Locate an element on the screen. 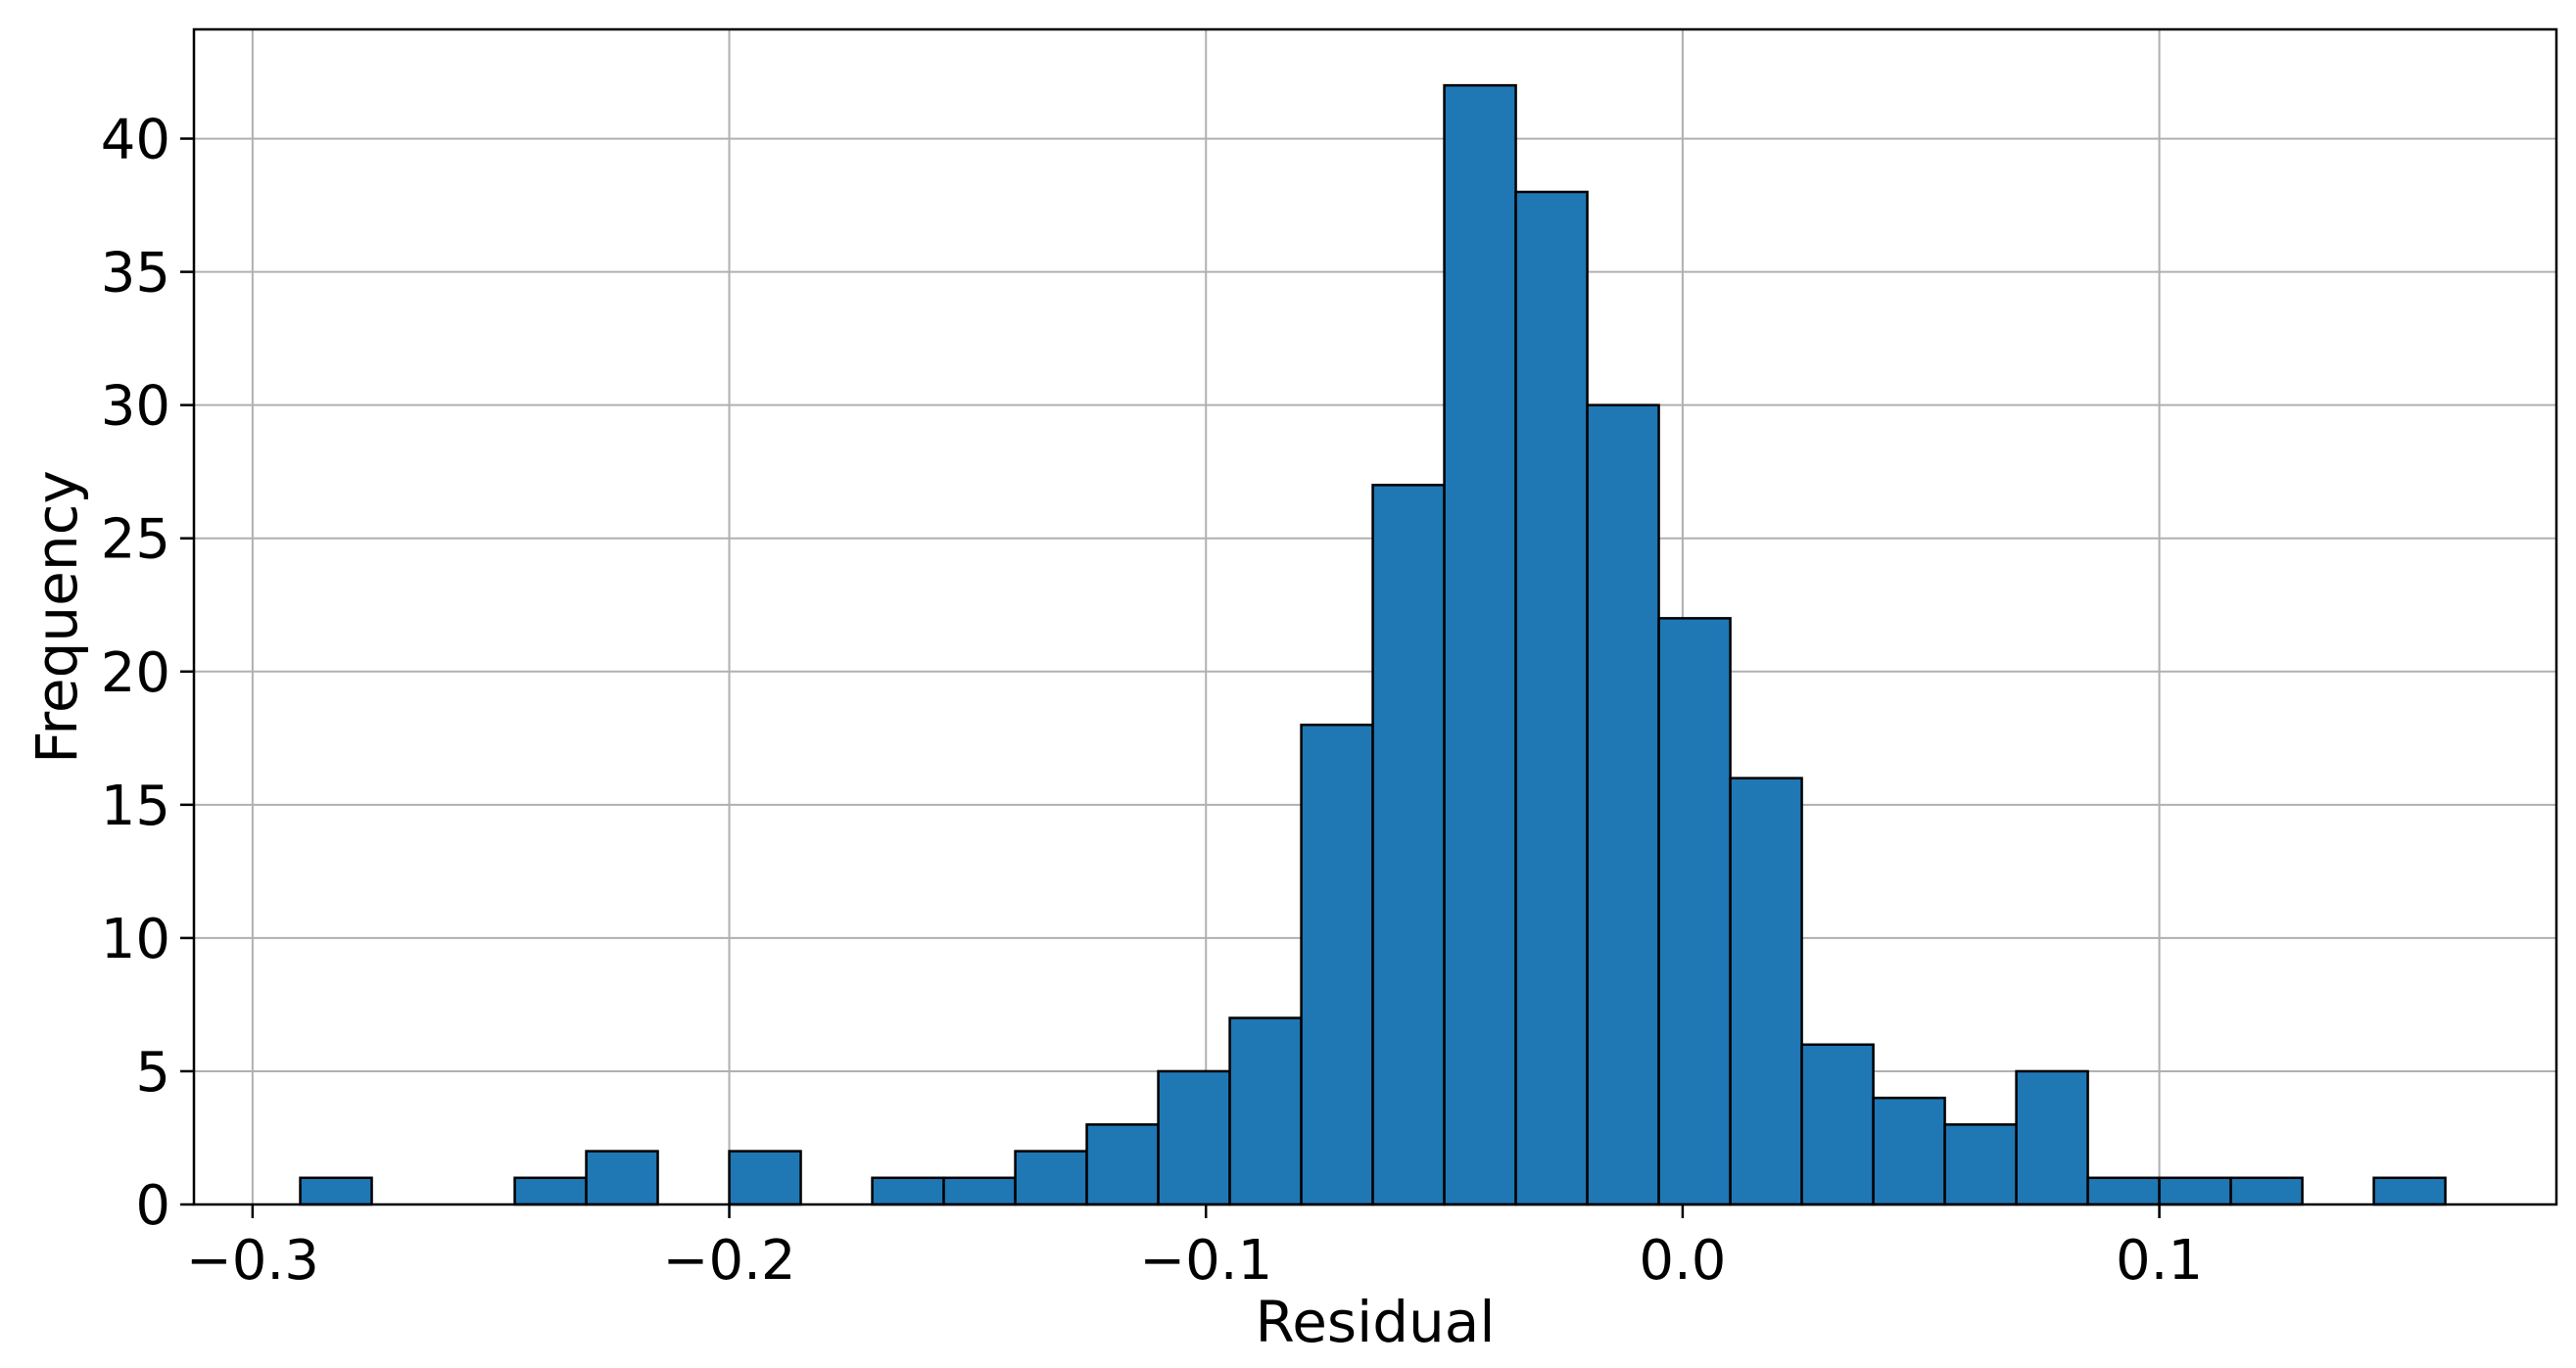 This screenshot has width=2576, height=1368. x-tick-label: −0.2 is located at coordinates (729, 1261).